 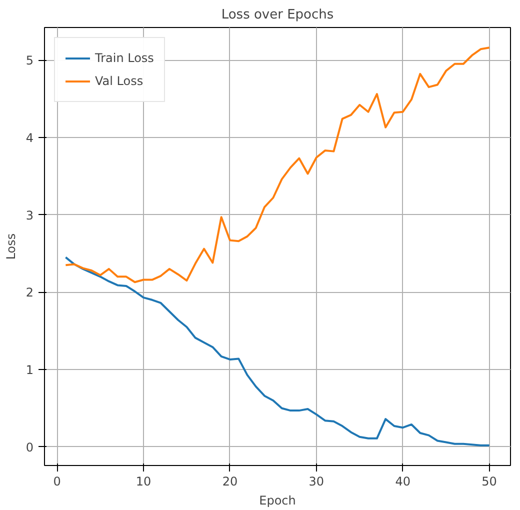 What do you see at coordinates (316, 481) in the screenshot?
I see `x-tick-label: 30` at bounding box center [316, 481].